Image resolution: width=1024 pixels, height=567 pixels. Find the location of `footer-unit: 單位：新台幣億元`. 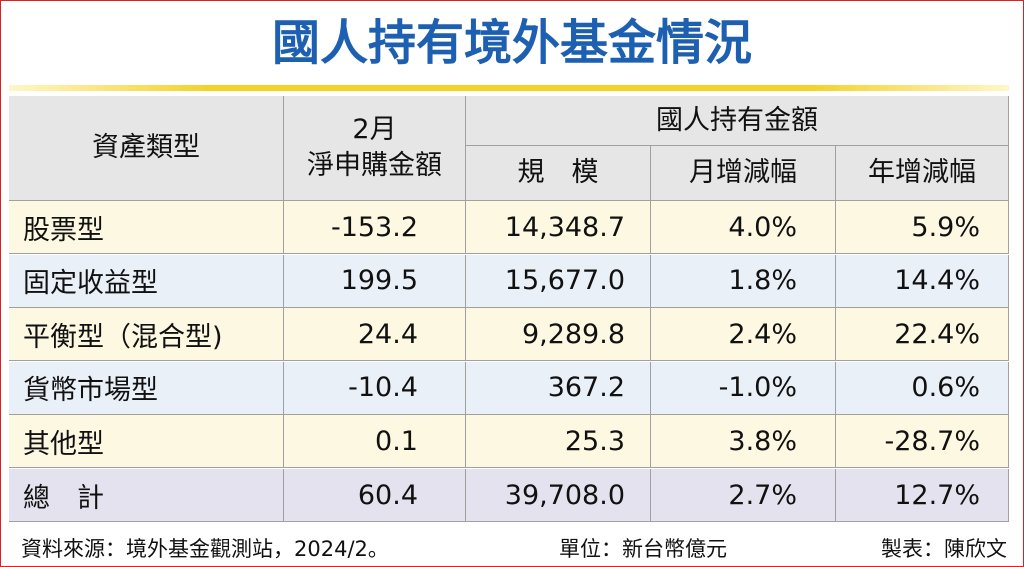

footer-unit: 單位：新台幣億元 is located at coordinates (643, 549).